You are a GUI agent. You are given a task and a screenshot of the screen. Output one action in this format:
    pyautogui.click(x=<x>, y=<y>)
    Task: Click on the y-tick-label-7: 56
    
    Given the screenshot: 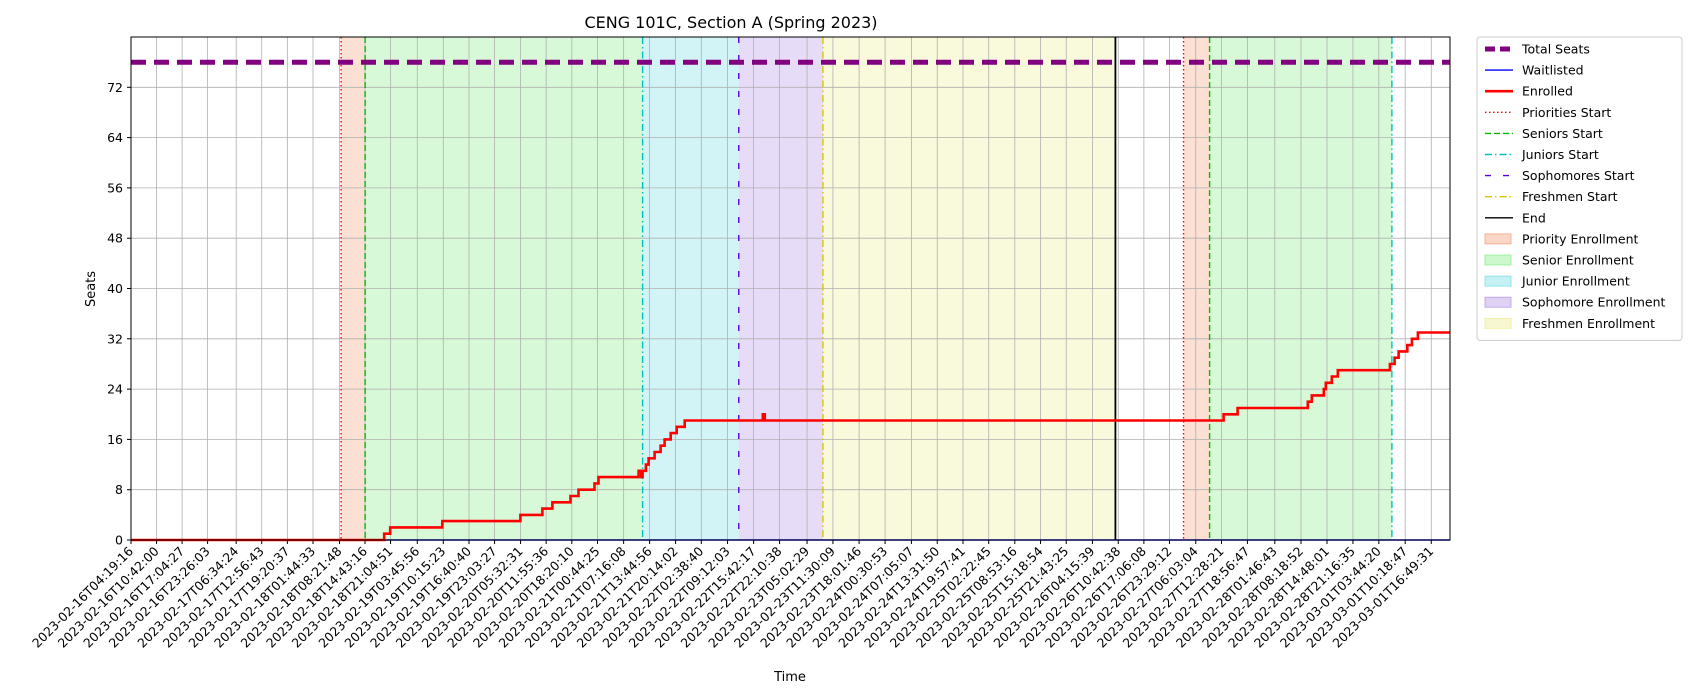 What is the action you would take?
    pyautogui.click(x=115, y=187)
    